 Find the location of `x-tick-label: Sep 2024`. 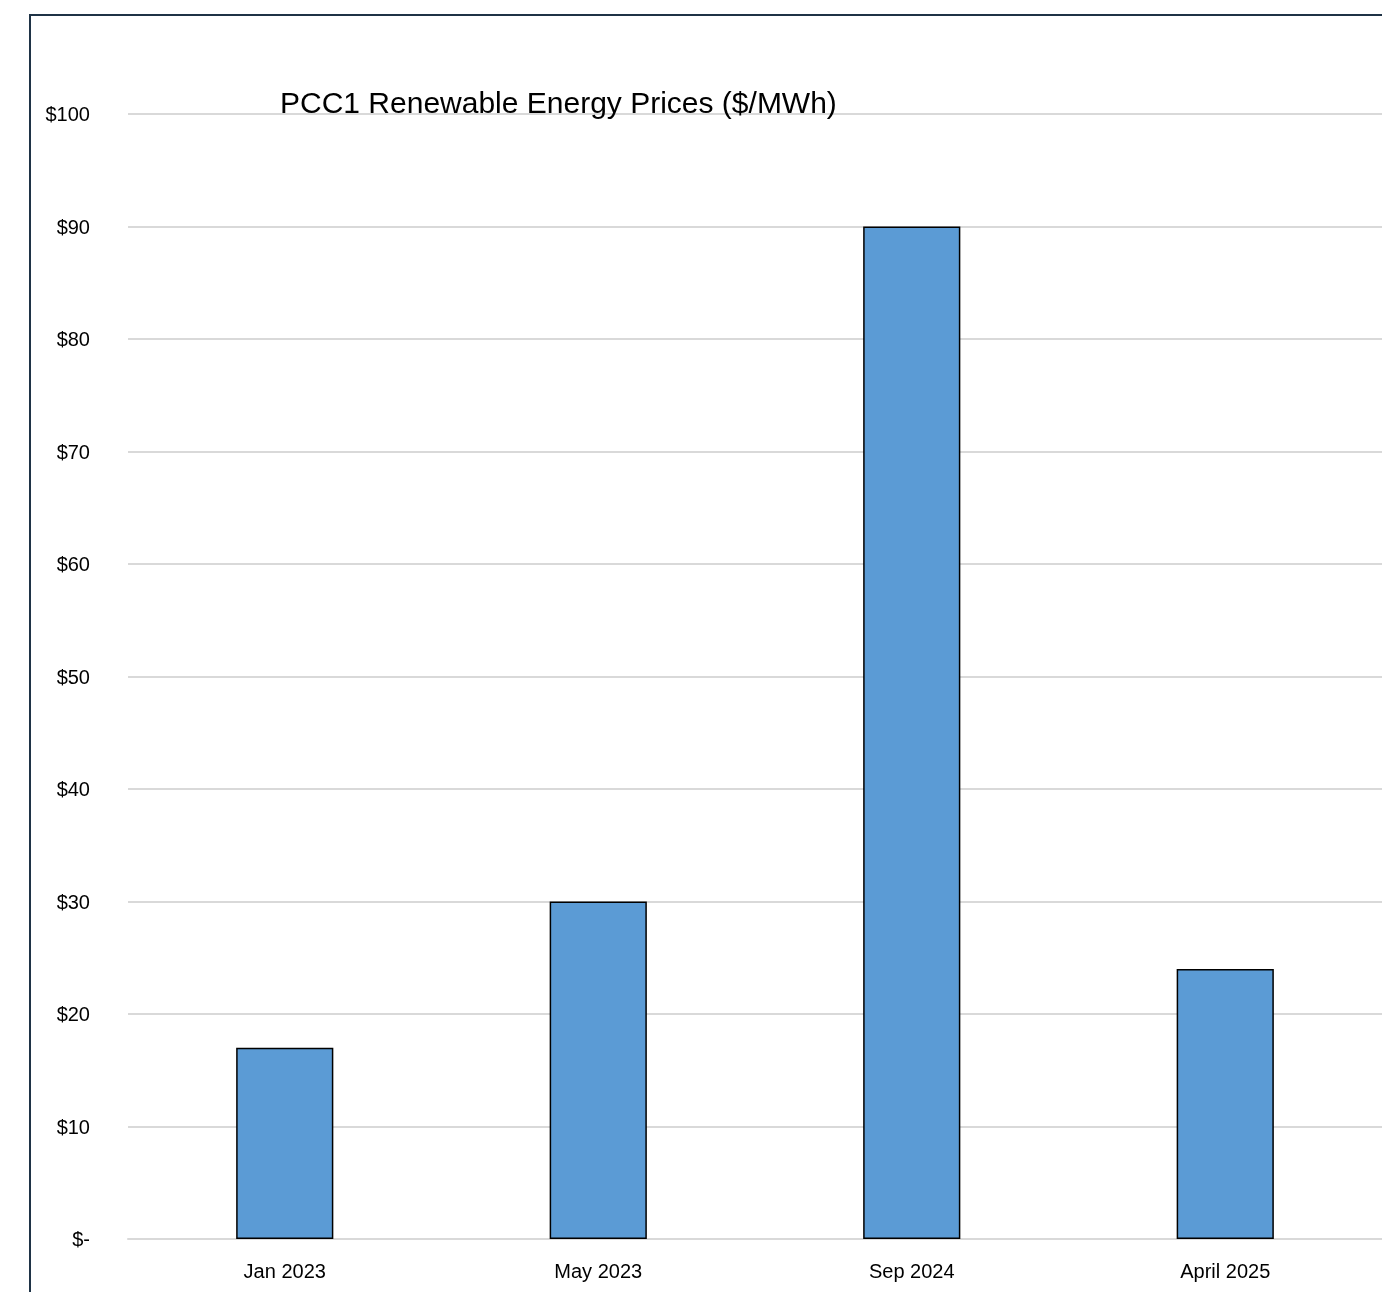

x-tick-label: Sep 2024 is located at coordinates (911, 1271).